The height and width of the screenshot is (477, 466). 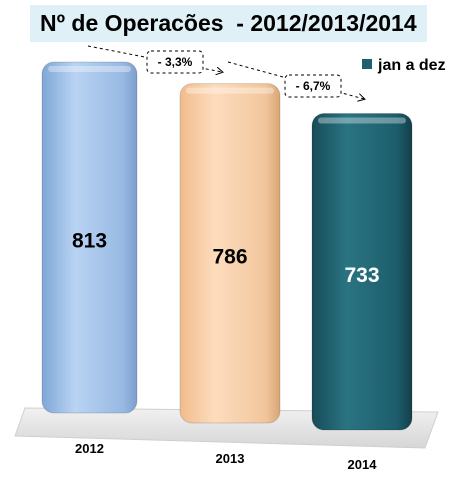 I want to click on bar-2014, so click(x=362, y=272).